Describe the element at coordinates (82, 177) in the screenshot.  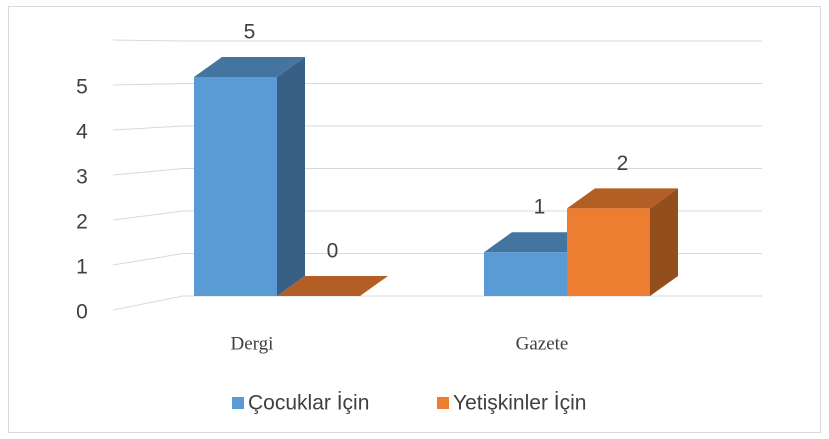
I see `y-tick-label: 3` at that location.